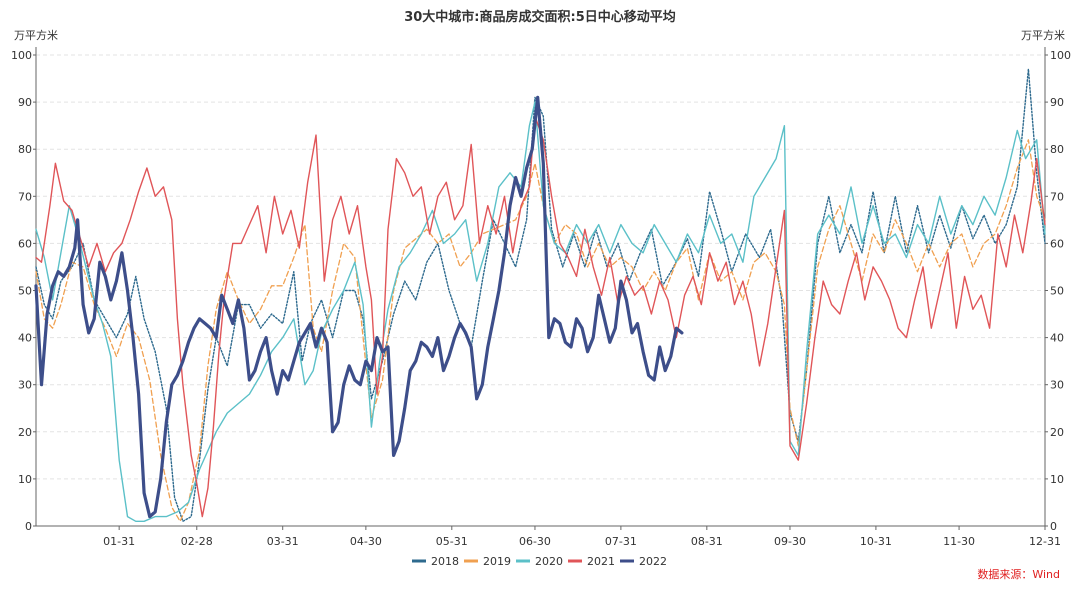 The image size is (1080, 589). I want to click on x-tick-label: 07-31, so click(621, 541).